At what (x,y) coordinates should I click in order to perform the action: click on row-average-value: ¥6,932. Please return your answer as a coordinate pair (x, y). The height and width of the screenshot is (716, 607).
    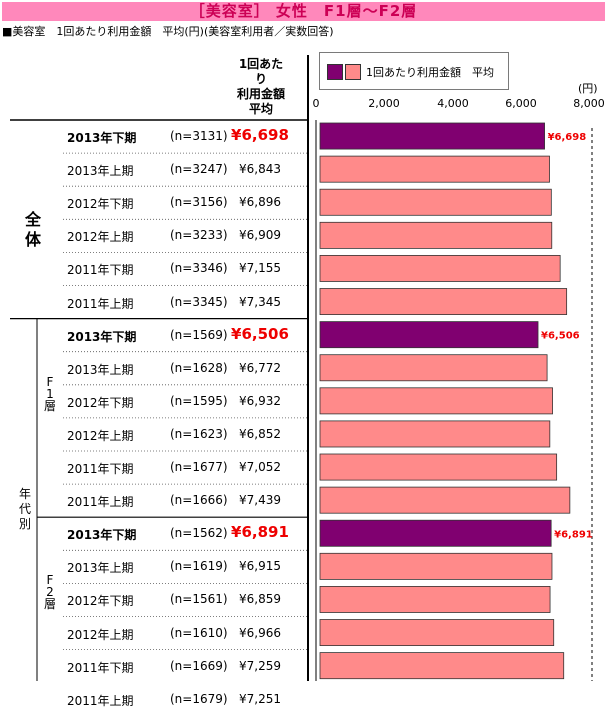
    Looking at the image, I should click on (260, 400).